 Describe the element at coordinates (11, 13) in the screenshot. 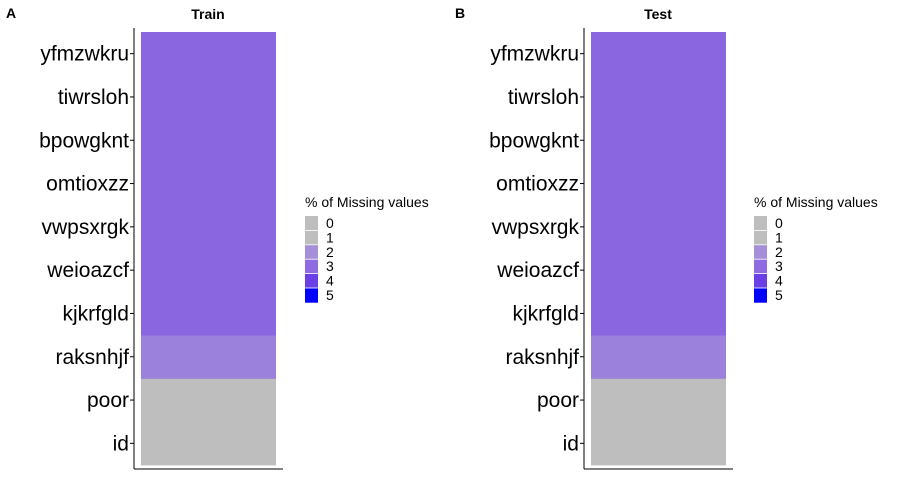

I see `panel-tag: A` at that location.